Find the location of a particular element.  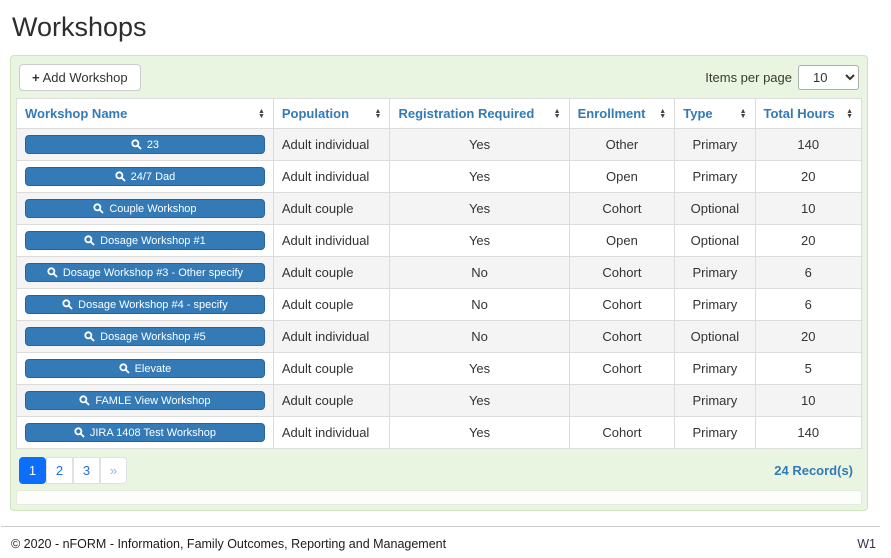

column-label: Total Hours is located at coordinates (799, 113).